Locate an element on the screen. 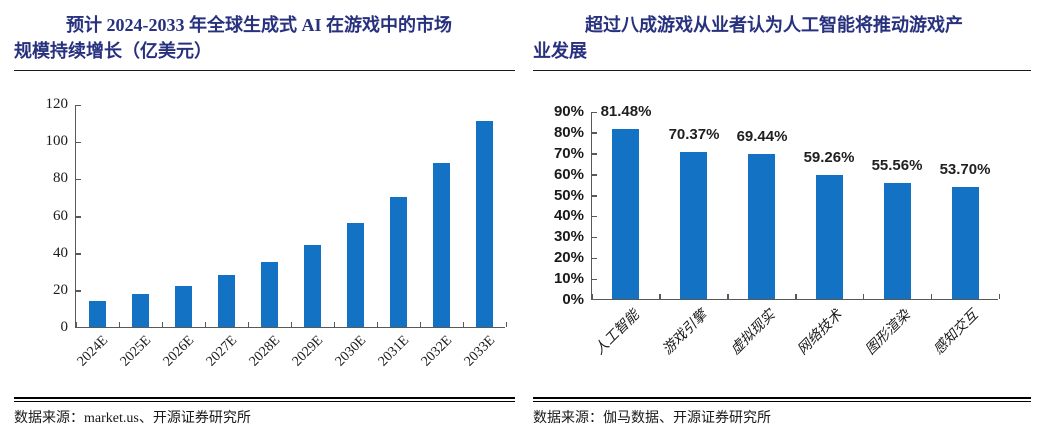 Image resolution: width=1041 pixels, height=441 pixels. y-axis-tick-label: 40% is located at coordinates (568, 216).